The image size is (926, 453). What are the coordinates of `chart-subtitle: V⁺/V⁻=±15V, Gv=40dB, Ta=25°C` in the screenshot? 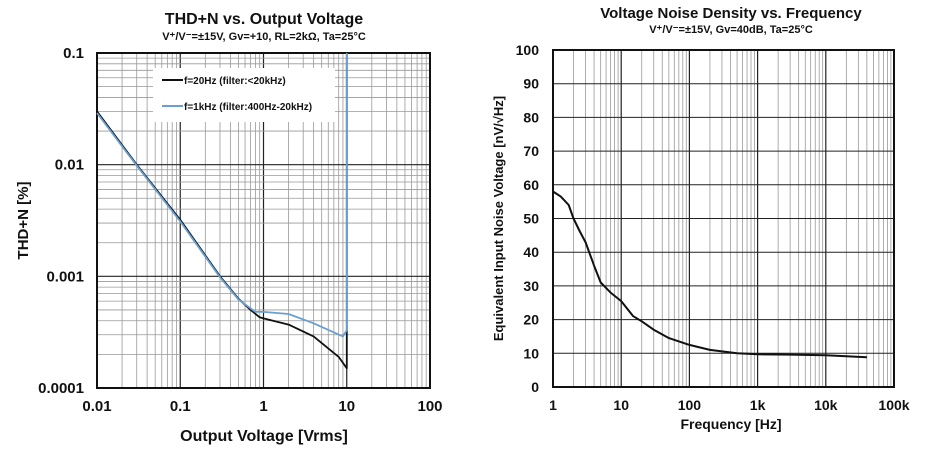 It's located at (731, 30).